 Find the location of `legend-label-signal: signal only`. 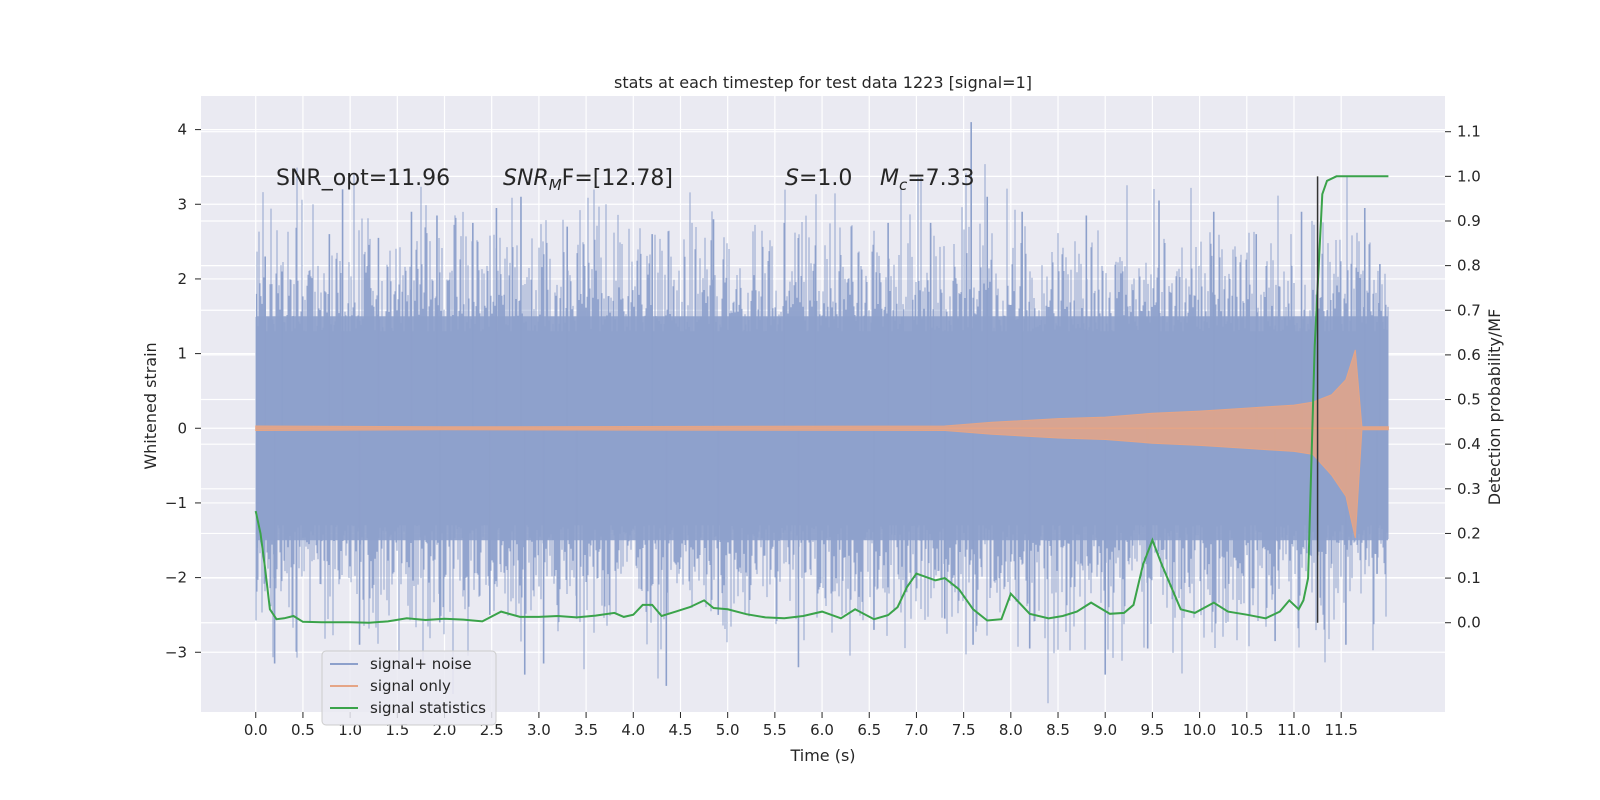

legend-label-signal: signal only is located at coordinates (410, 686).